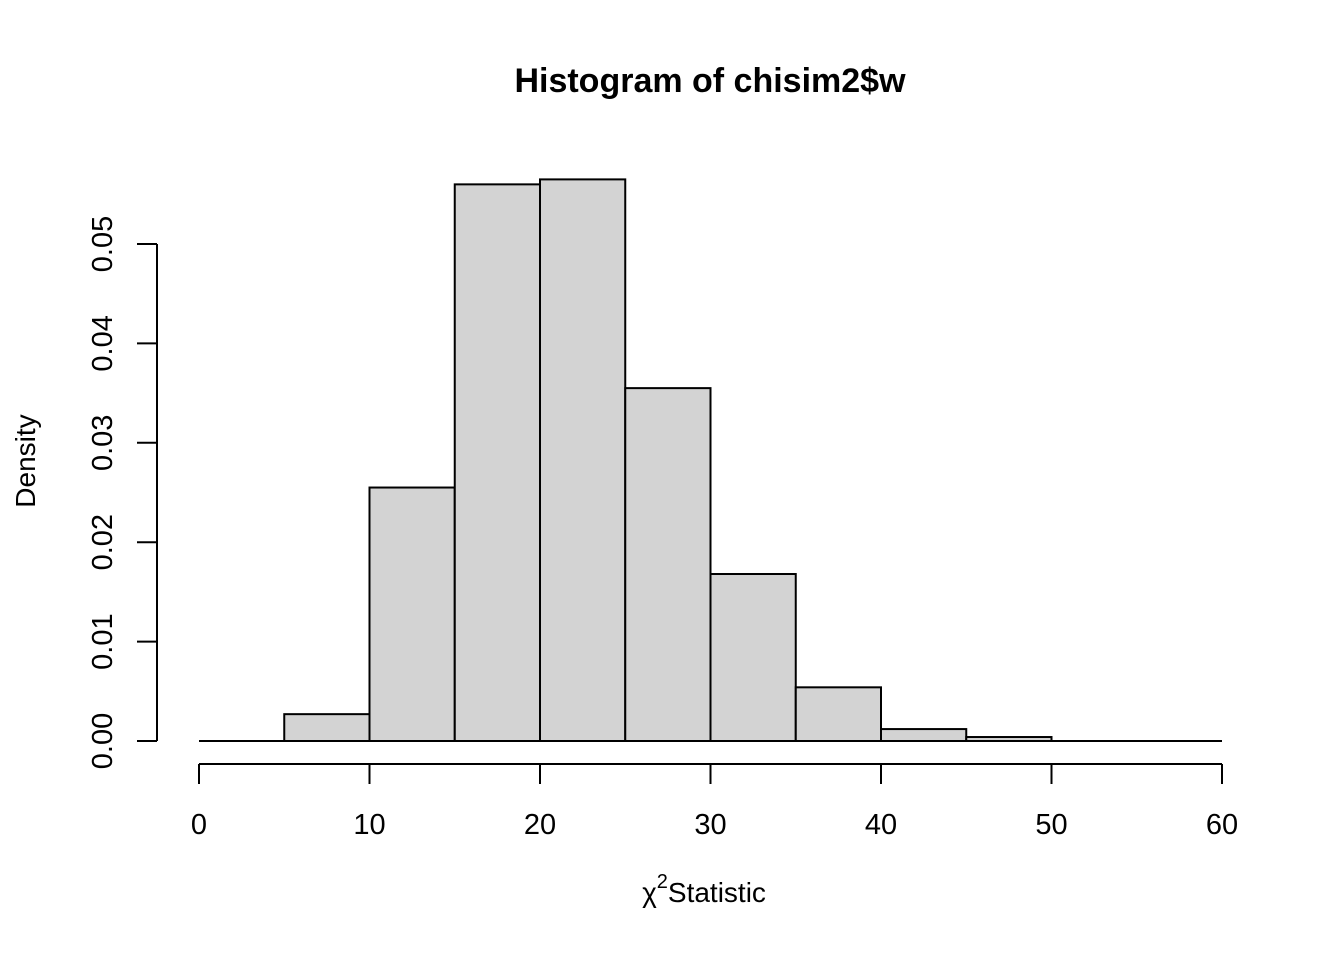 The height and width of the screenshot is (960, 1344). I want to click on x-tick-label: 60, so click(1222, 825).